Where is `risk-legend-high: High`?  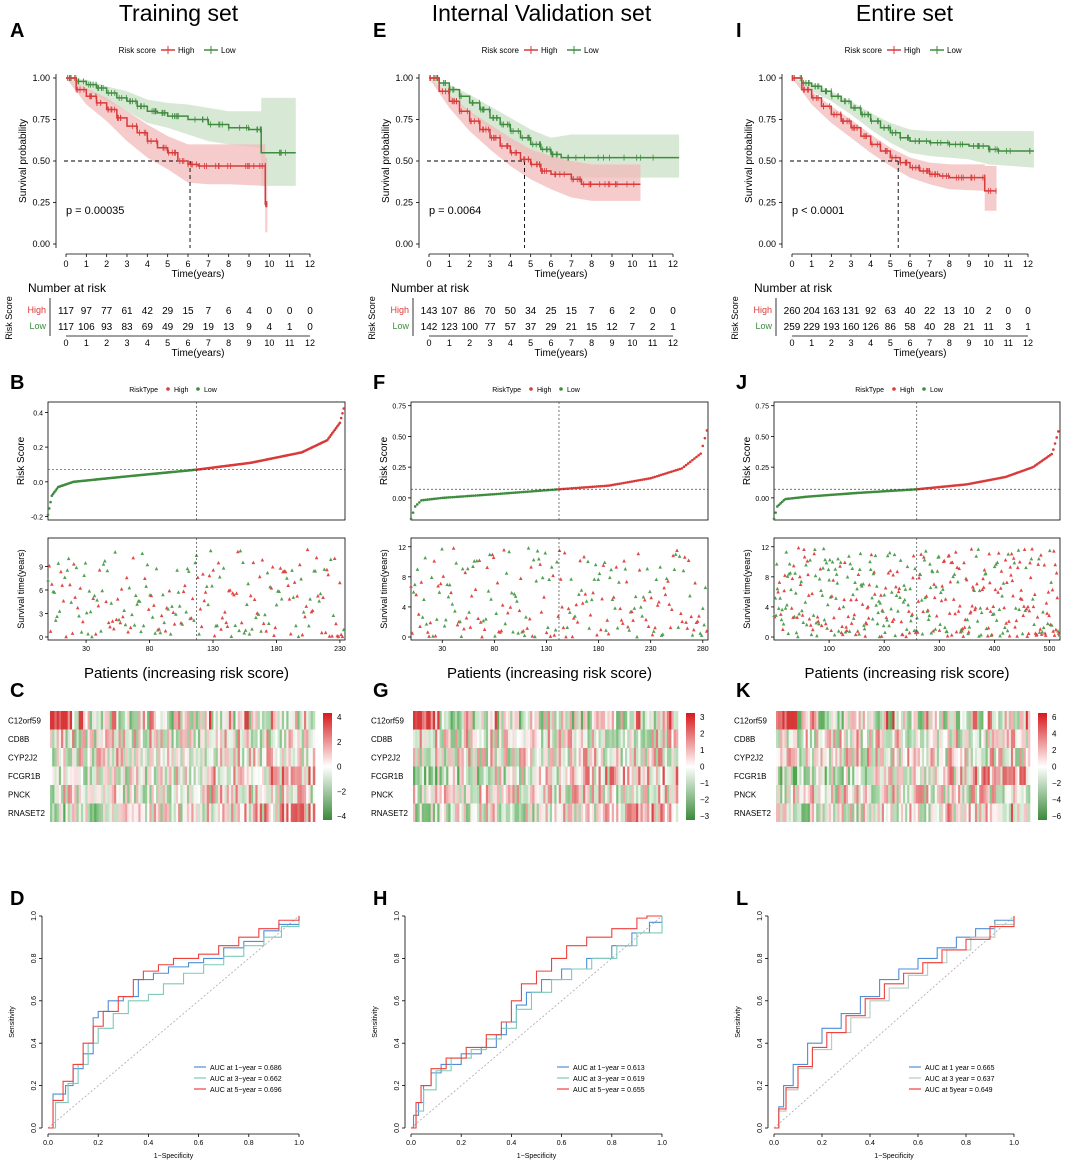
risk-legend-high: High is located at coordinates (907, 390).